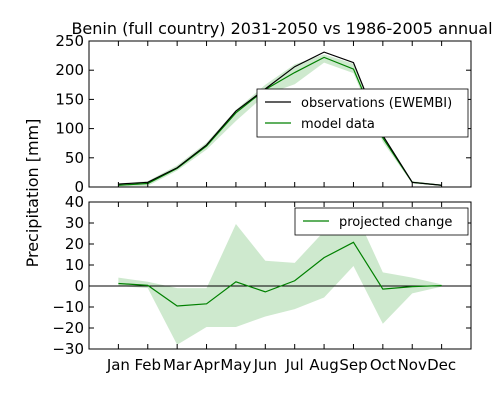 Image resolution: width=500 pixels, height=405 pixels. Describe the element at coordinates (323, 365) in the screenshot. I see `x-tick-label-aug: Aug` at that location.